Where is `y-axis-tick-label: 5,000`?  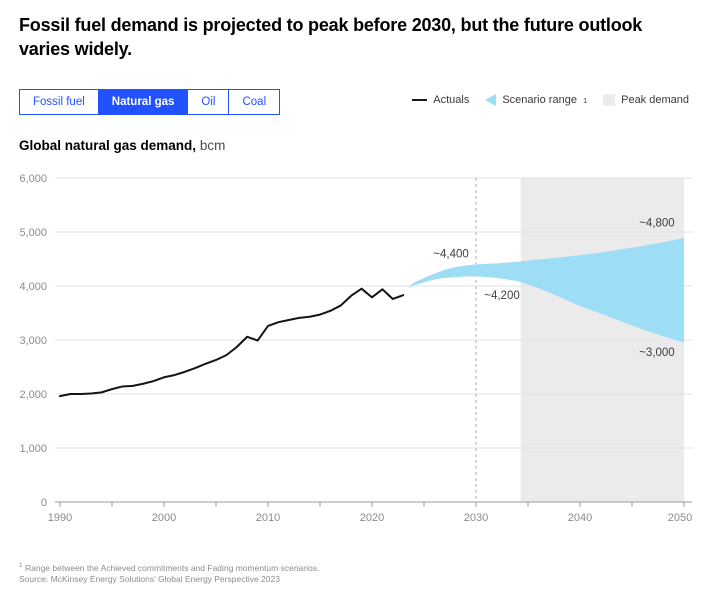
y-axis-tick-label: 5,000 is located at coordinates (33, 233).